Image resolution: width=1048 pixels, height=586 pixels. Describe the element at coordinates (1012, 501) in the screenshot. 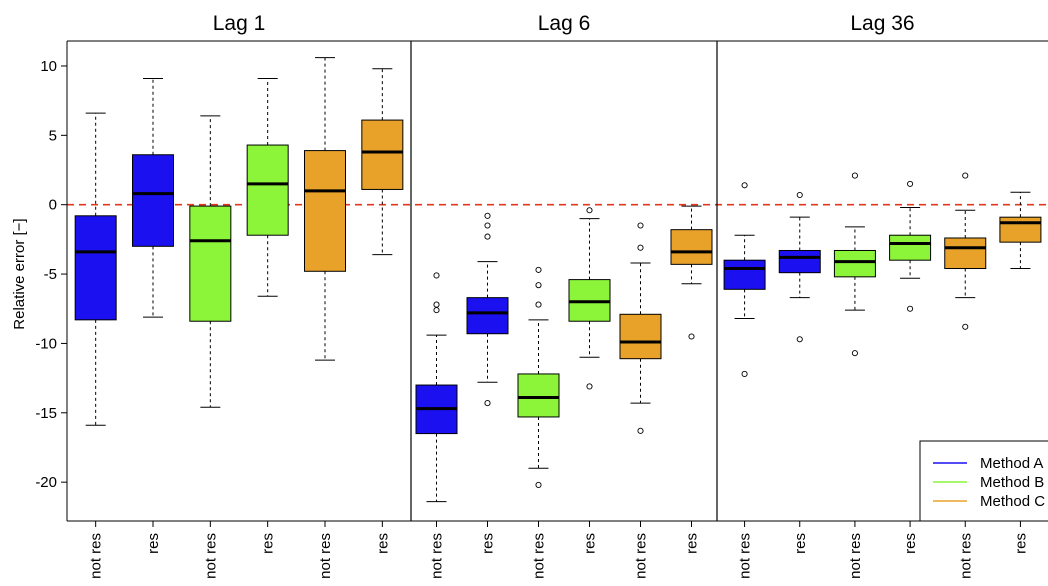

I see `legend-label: Method C` at that location.